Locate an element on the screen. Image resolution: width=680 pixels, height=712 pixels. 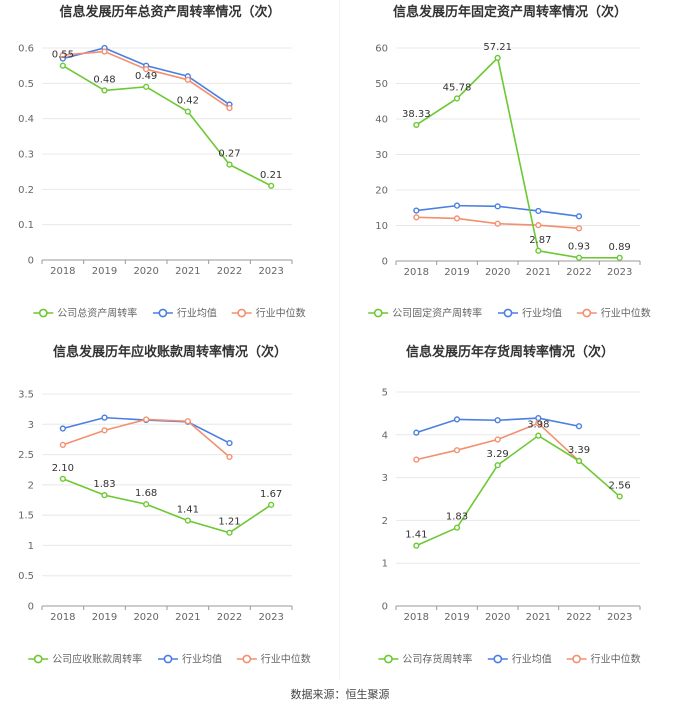
legend-item: 公司总资产周转率 is located at coordinates (85, 313).